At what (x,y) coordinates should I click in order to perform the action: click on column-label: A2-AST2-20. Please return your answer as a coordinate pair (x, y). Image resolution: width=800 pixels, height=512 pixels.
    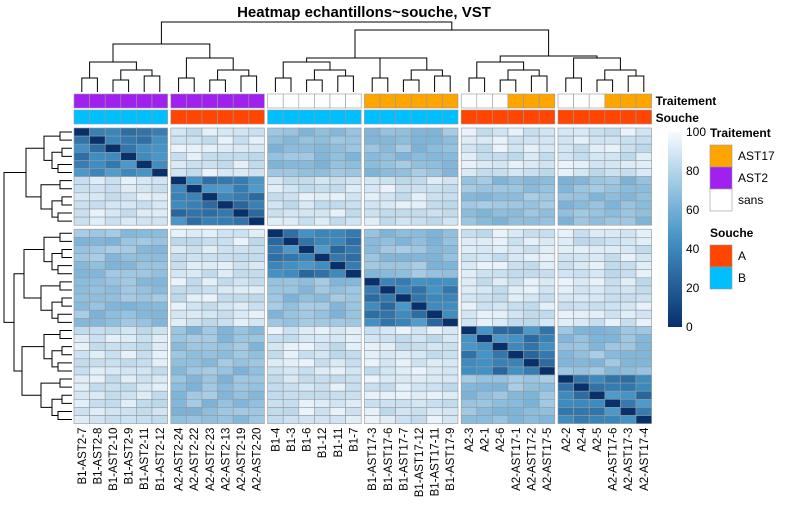
    Looking at the image, I should click on (258, 459).